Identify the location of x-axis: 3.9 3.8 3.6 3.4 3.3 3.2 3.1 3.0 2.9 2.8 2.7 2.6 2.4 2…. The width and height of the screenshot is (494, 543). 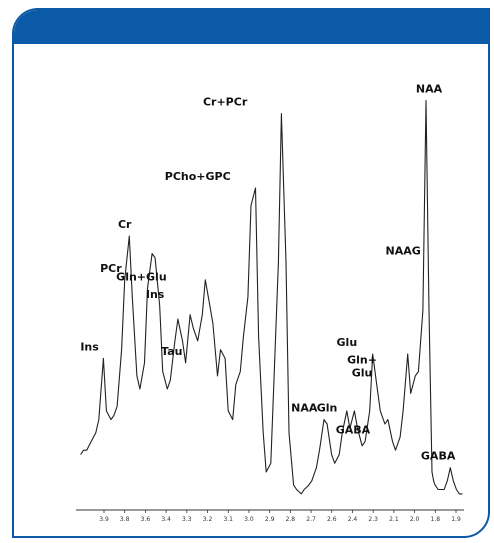
(270, 516).